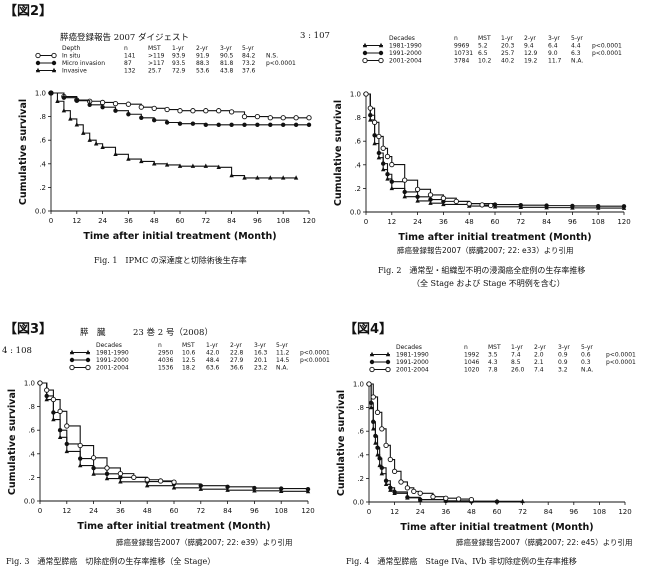 This screenshot has width=646, height=579. I want to click on caption-fig1: Fig. 1 IPMC の深達度と切除術後生存率, so click(170, 260).